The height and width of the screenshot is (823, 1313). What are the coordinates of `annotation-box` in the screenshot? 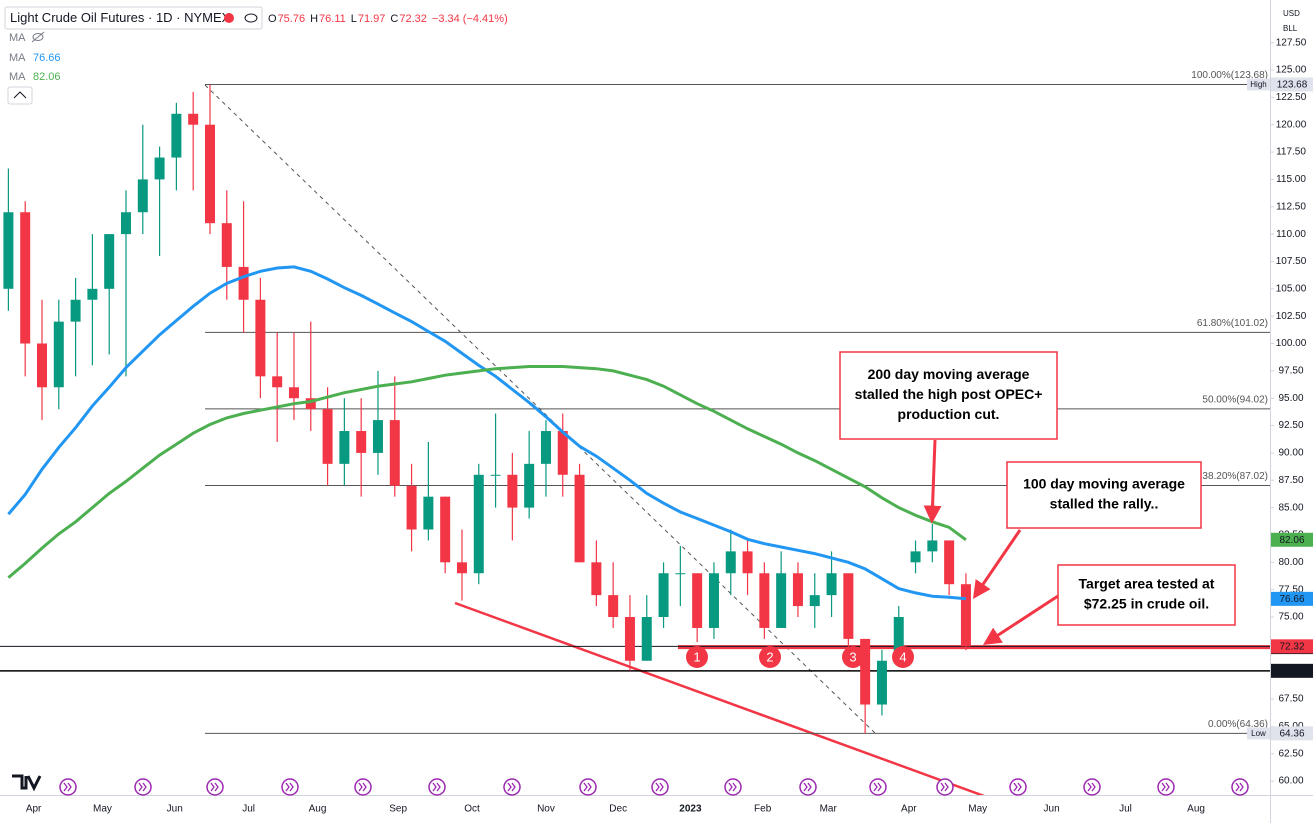 It's located at (1104, 495).